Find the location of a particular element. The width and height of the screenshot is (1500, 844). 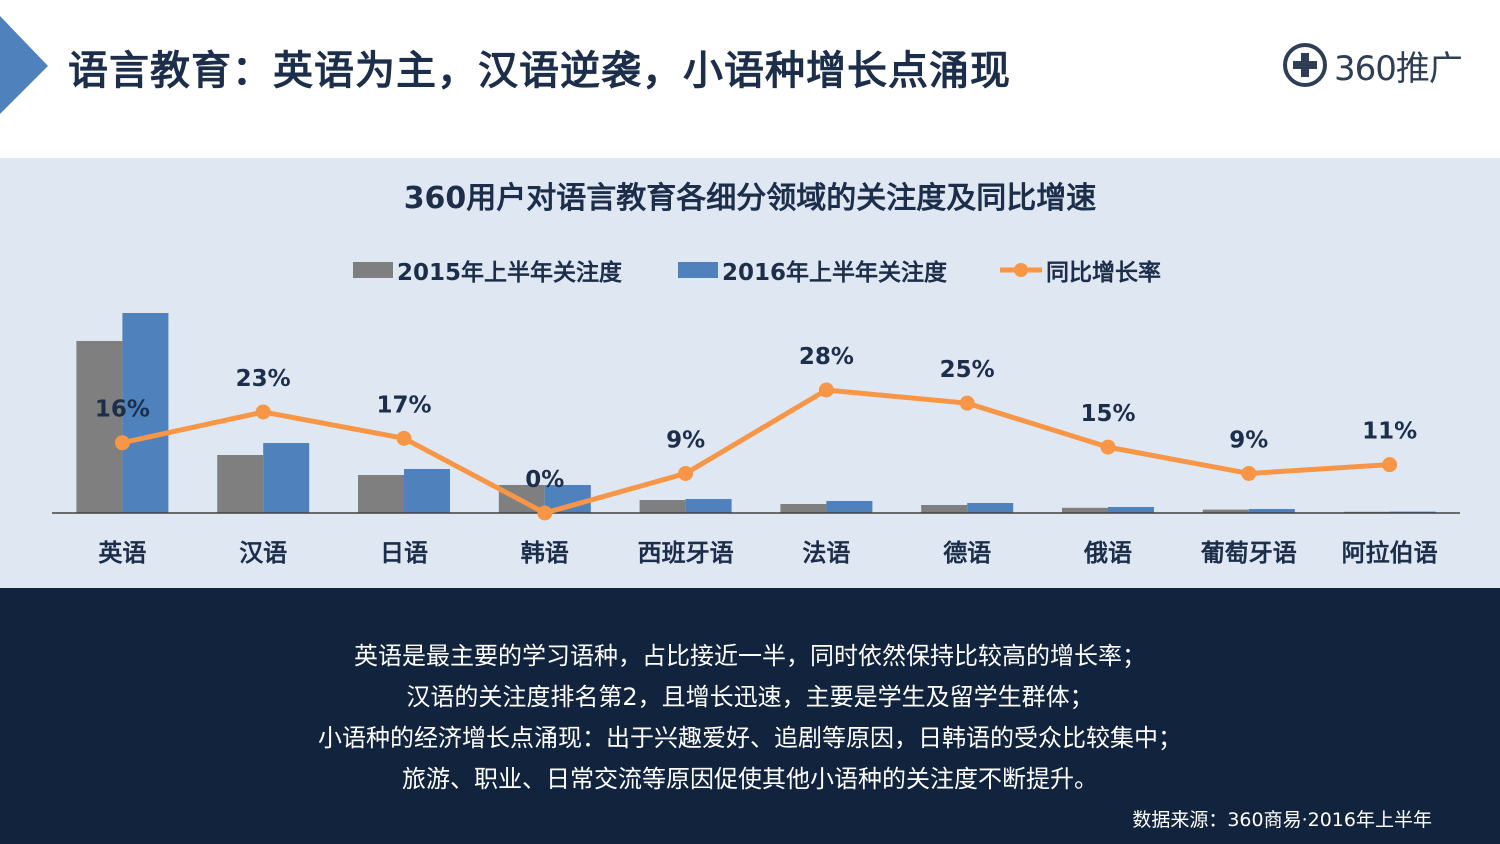

summary-line: 小语种的经济增长点涌现：出于兴趣爱好、追剧等原因，日韩语的受众比较集中； is located at coordinates (750, 738).